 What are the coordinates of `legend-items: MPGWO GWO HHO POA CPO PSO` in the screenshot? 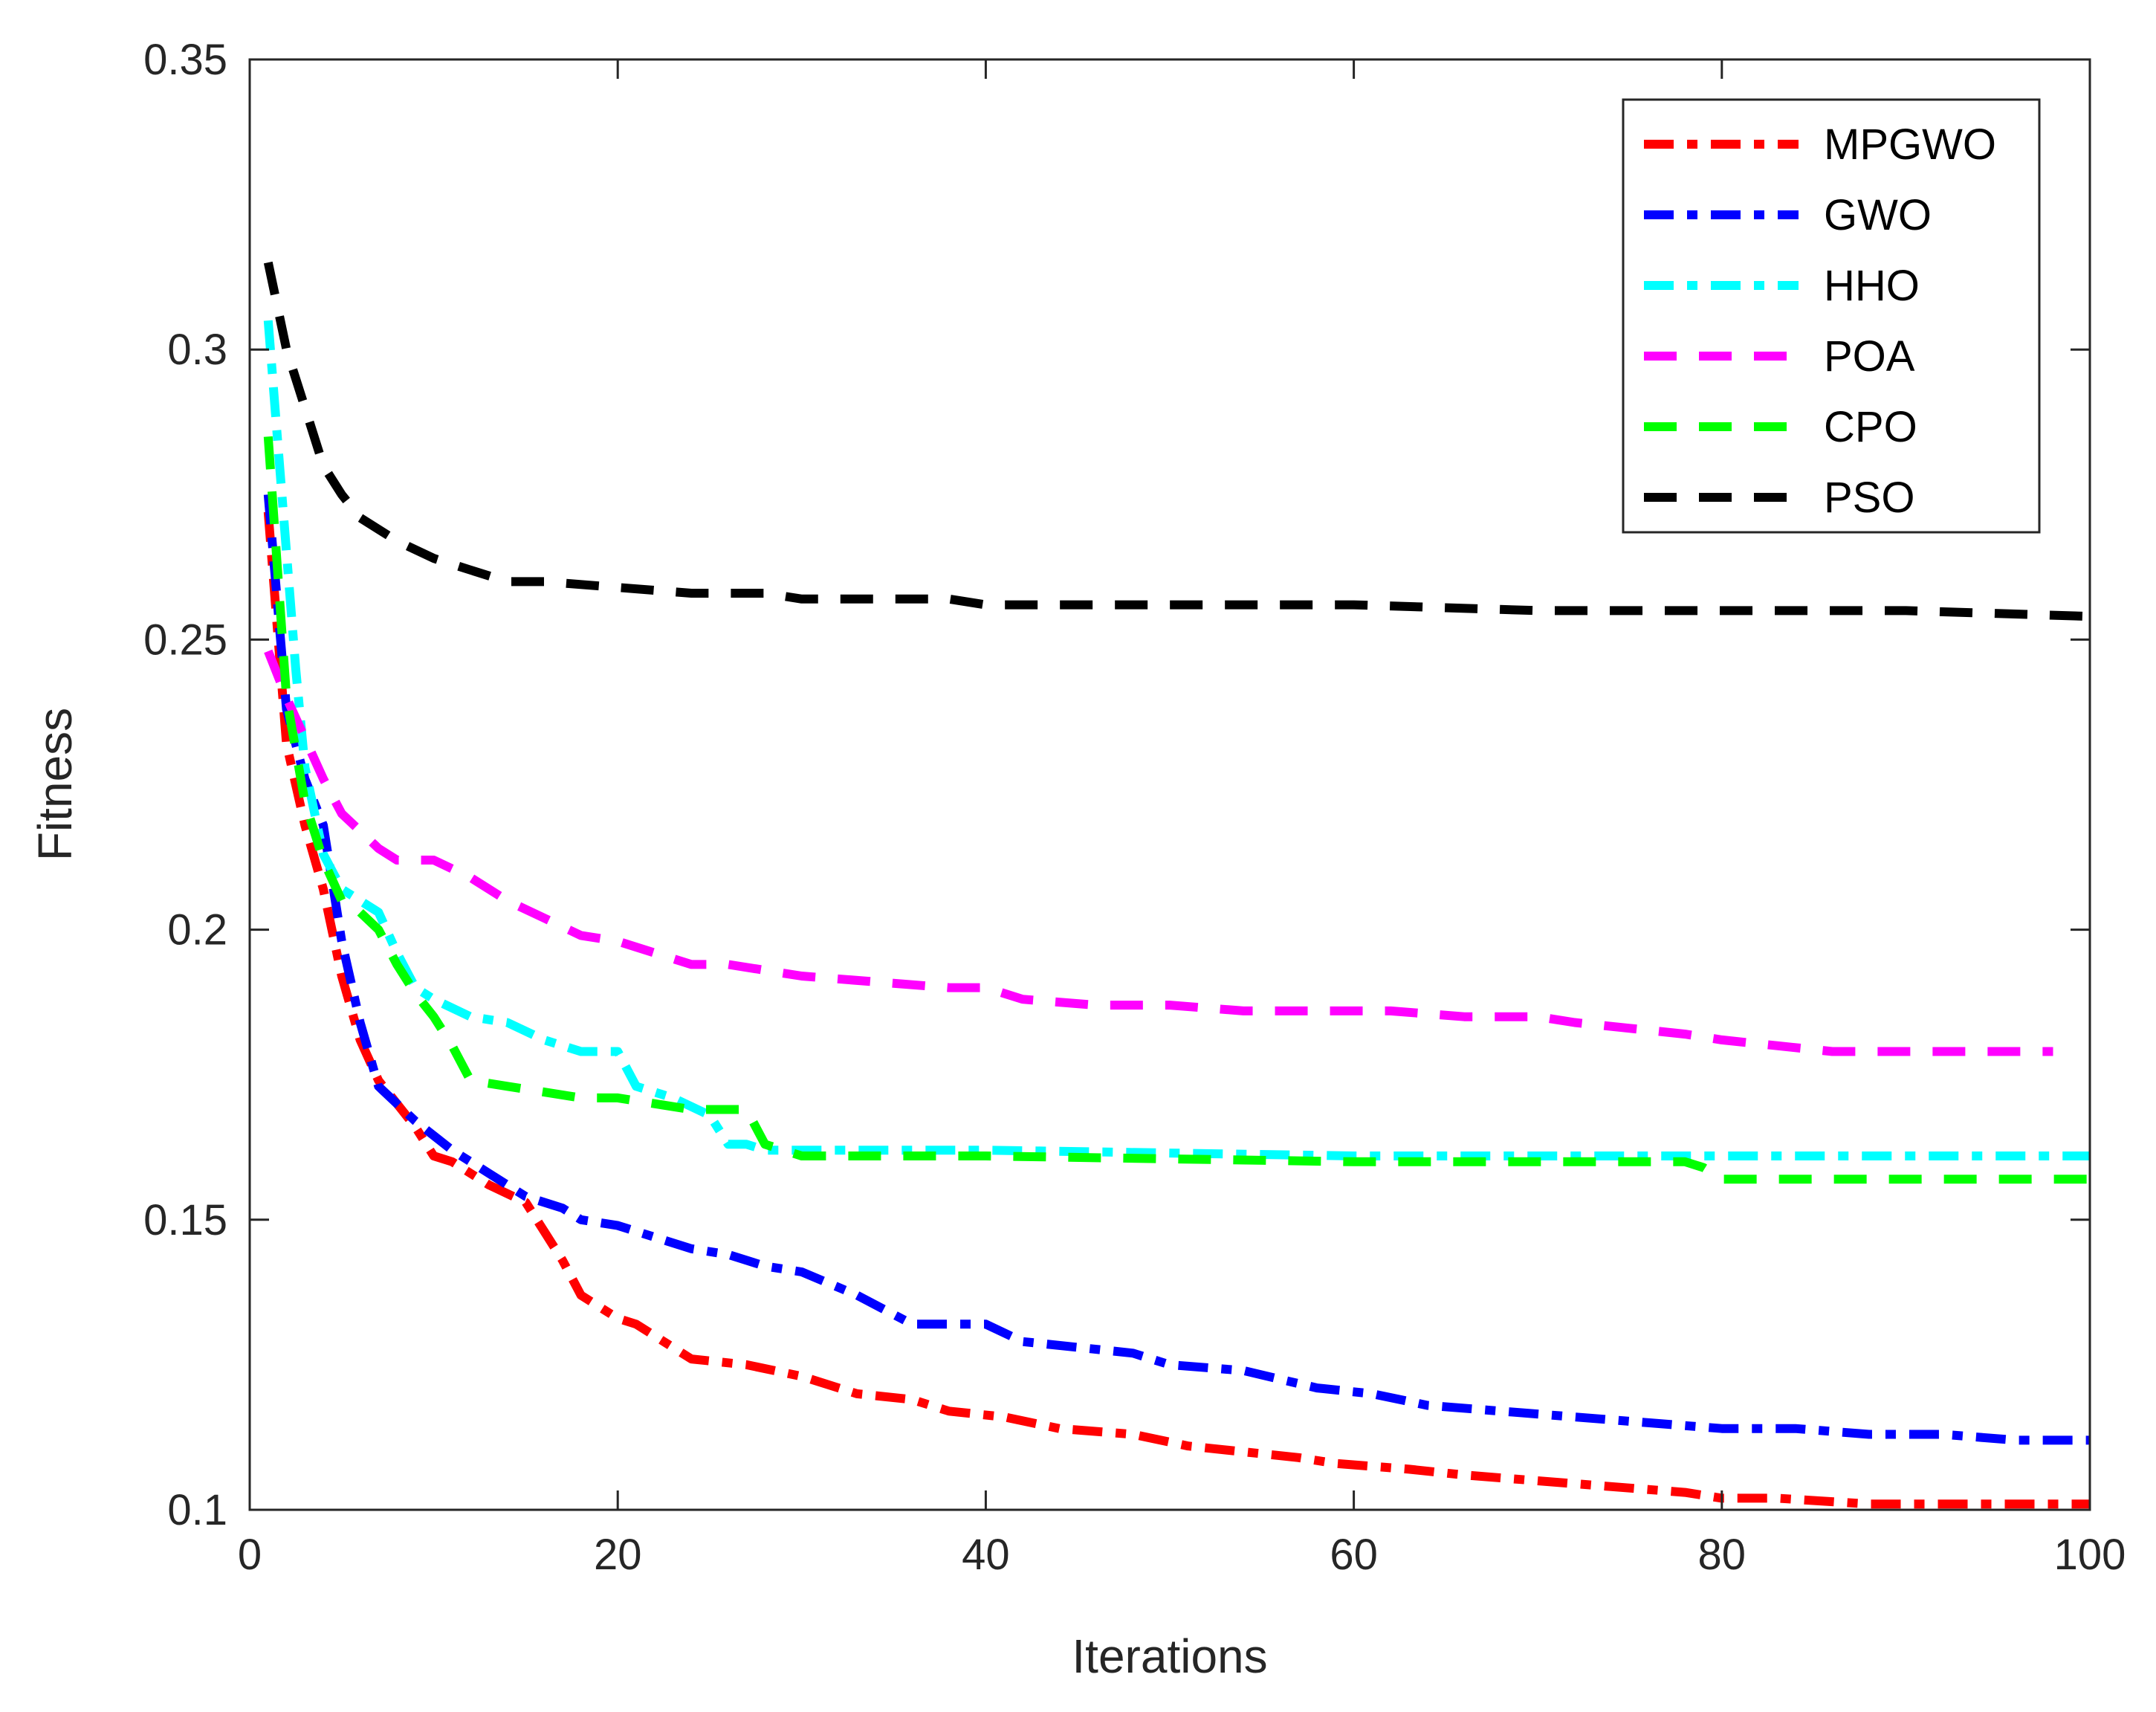 It's located at (1820, 321).